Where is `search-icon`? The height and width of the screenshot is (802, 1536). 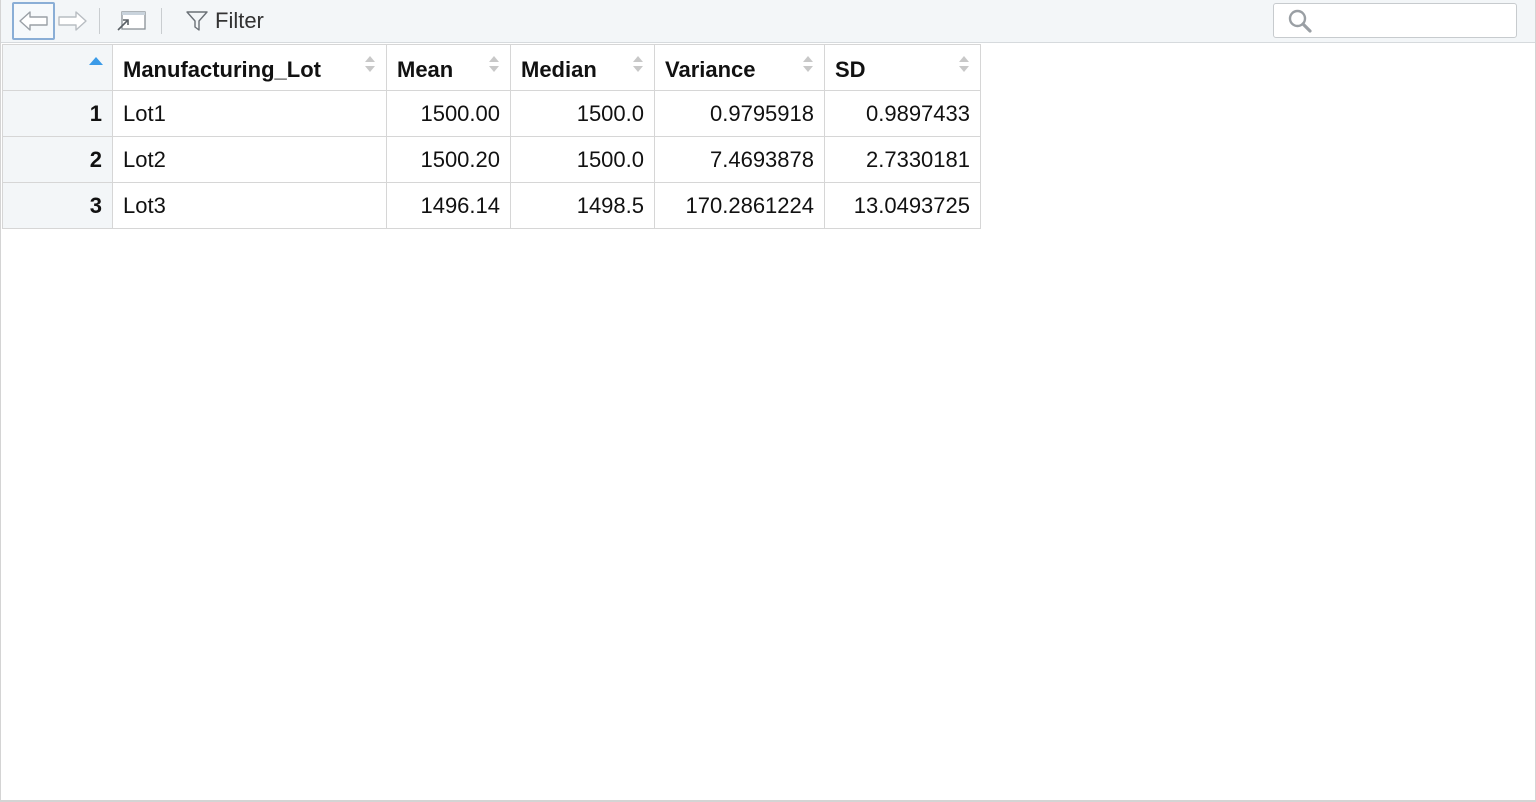
search-icon is located at coordinates (1300, 21).